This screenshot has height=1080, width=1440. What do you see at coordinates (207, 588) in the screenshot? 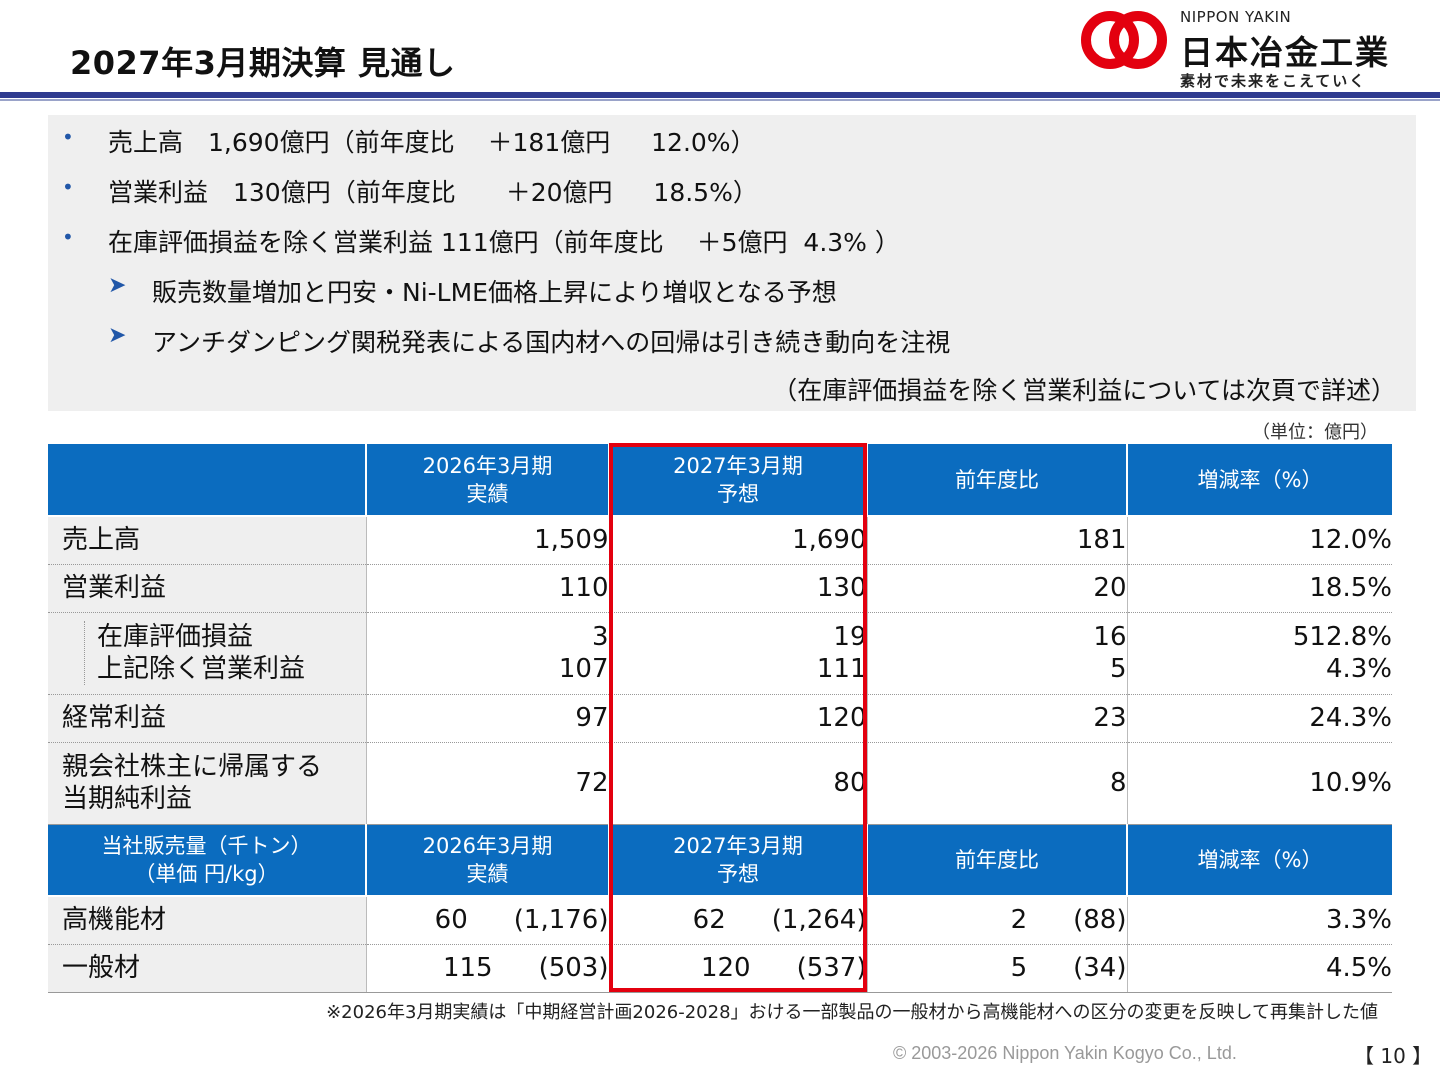
I see `row-label: 営業利益` at bounding box center [207, 588].